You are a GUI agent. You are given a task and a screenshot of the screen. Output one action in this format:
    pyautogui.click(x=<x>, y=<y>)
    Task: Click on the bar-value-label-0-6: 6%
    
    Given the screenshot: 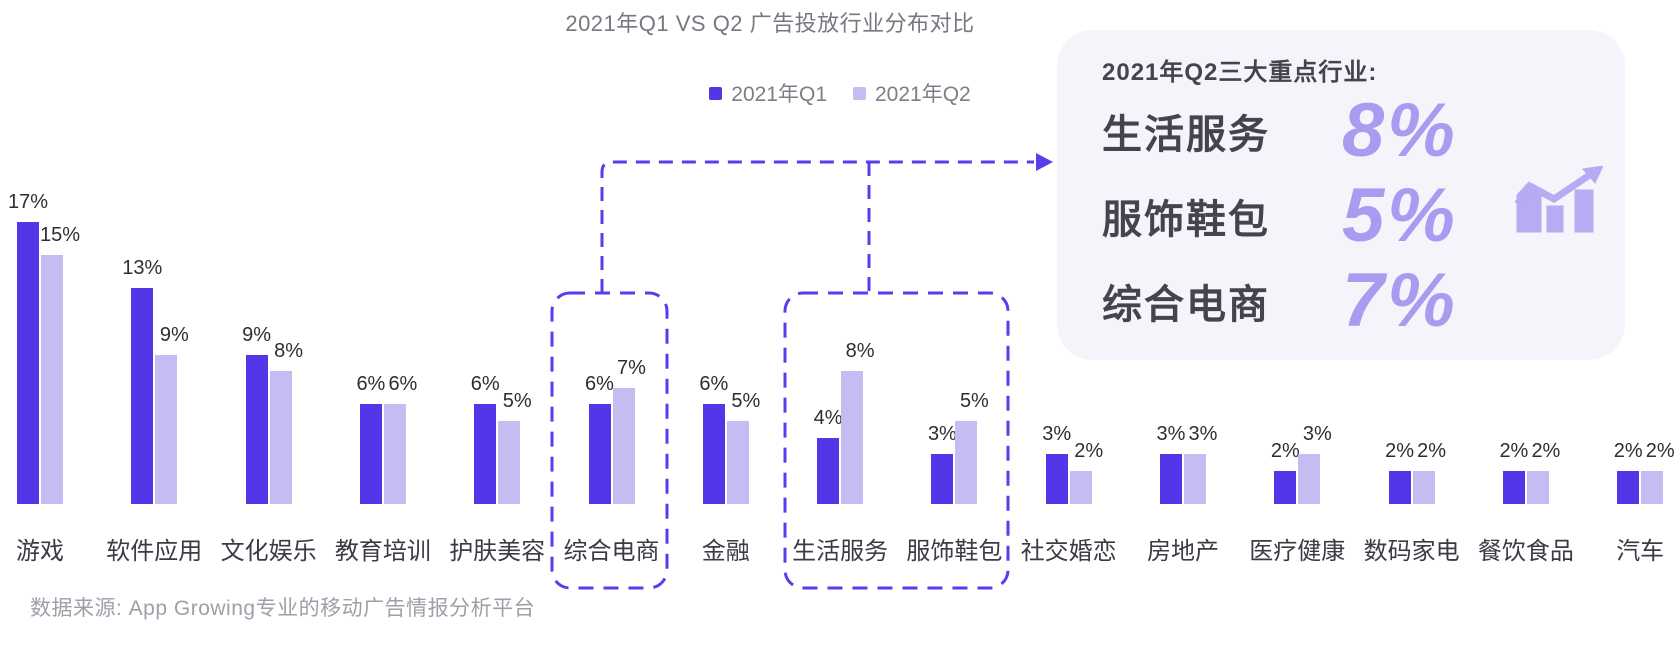 What is the action you would take?
    pyautogui.click(x=714, y=384)
    